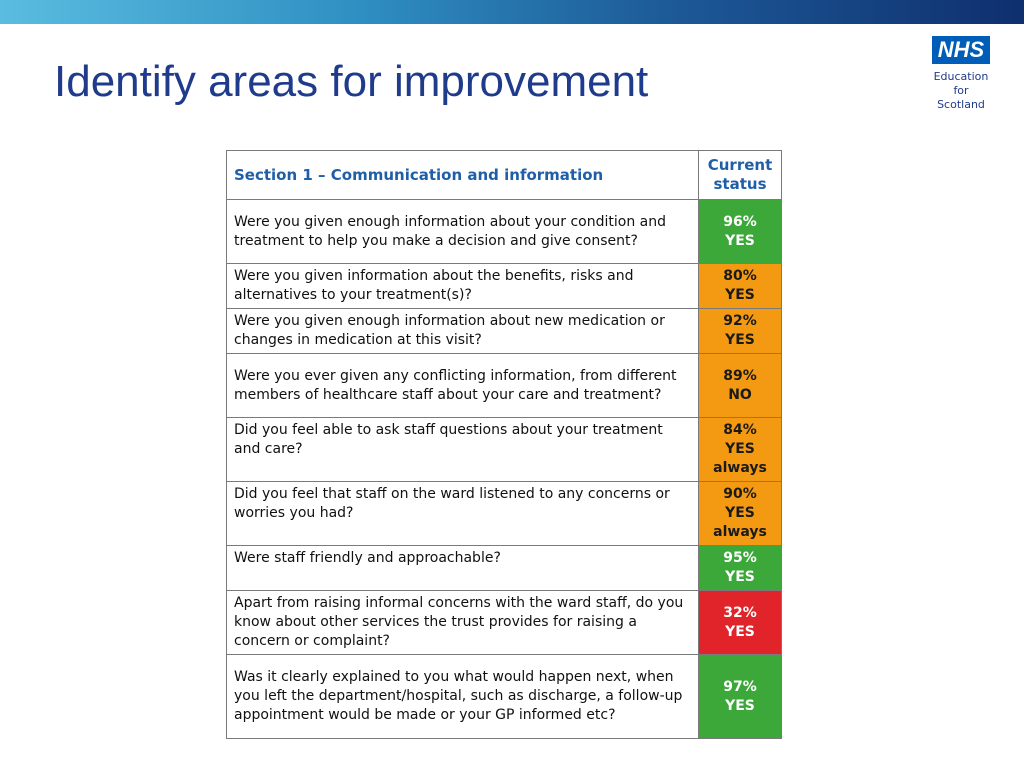  What do you see at coordinates (961, 90) in the screenshot?
I see `logo-text-line-2: for` at bounding box center [961, 90].